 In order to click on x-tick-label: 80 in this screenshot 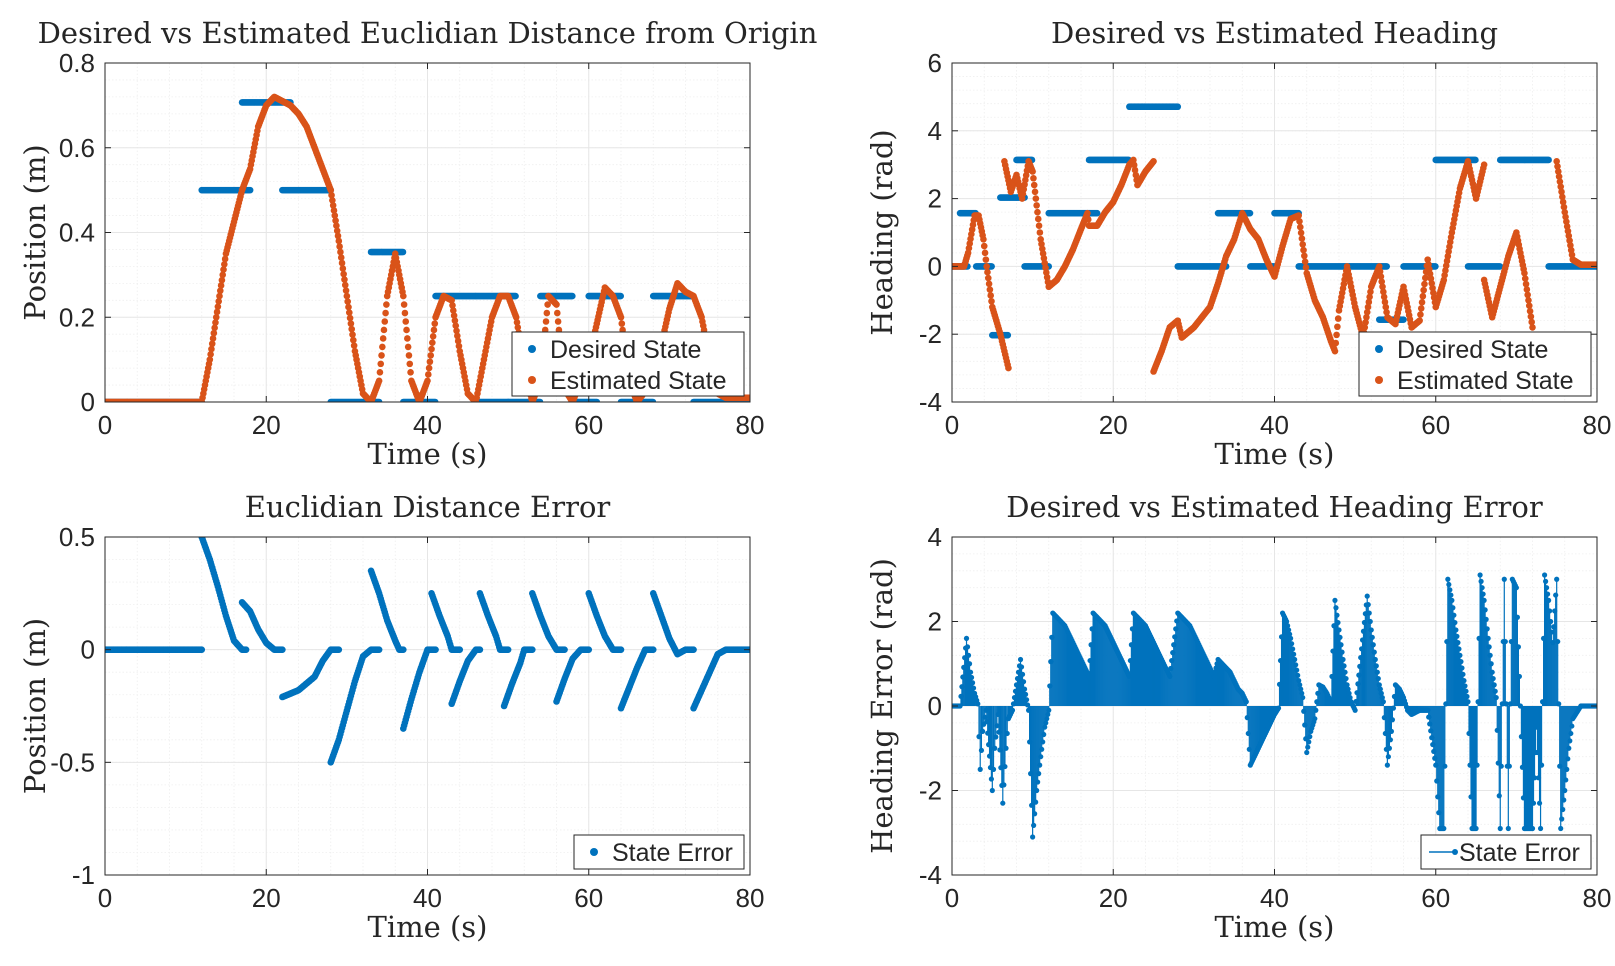, I will do `click(1597, 425)`.